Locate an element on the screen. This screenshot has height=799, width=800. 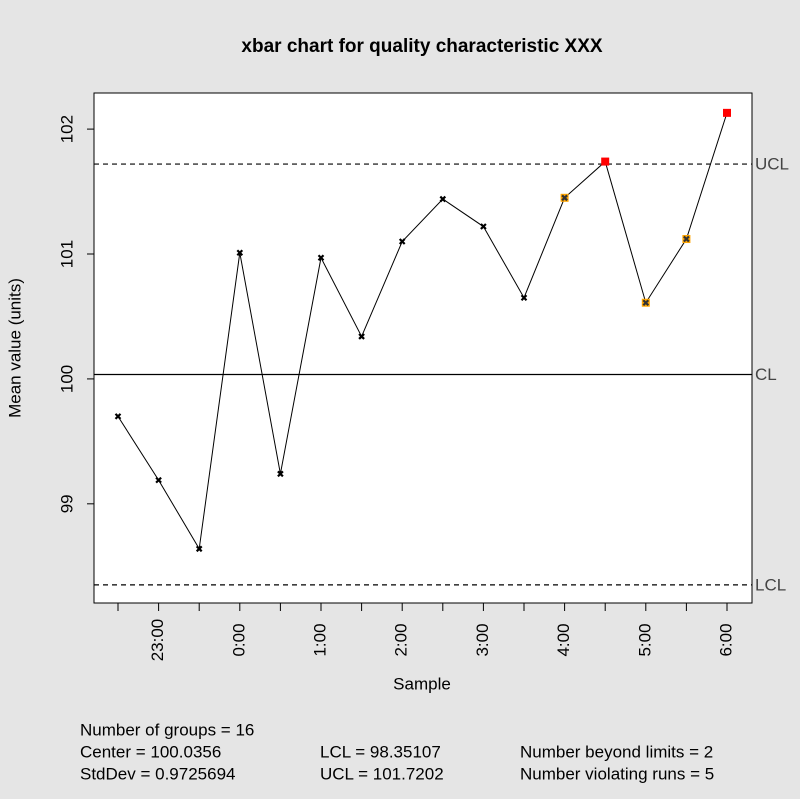
y-tick-label: 100 is located at coordinates (66, 379).